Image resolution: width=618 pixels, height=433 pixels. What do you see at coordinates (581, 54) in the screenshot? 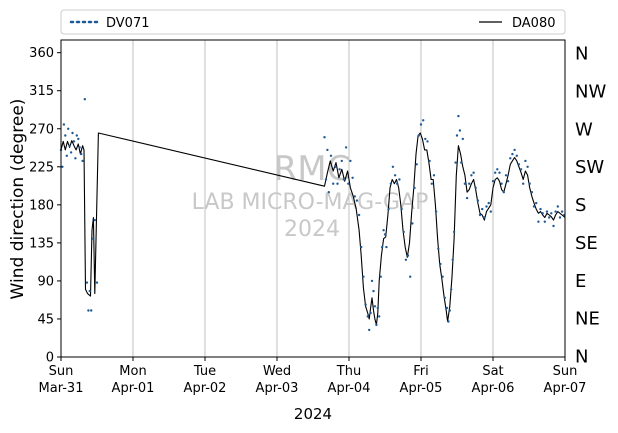
I see `compass-label: N` at bounding box center [581, 54].